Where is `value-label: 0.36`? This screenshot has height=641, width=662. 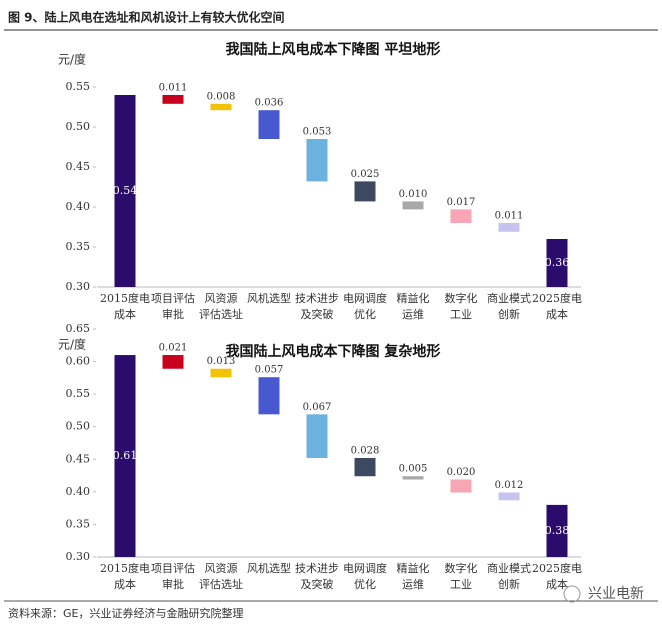
value-label: 0.36 is located at coordinates (557, 262).